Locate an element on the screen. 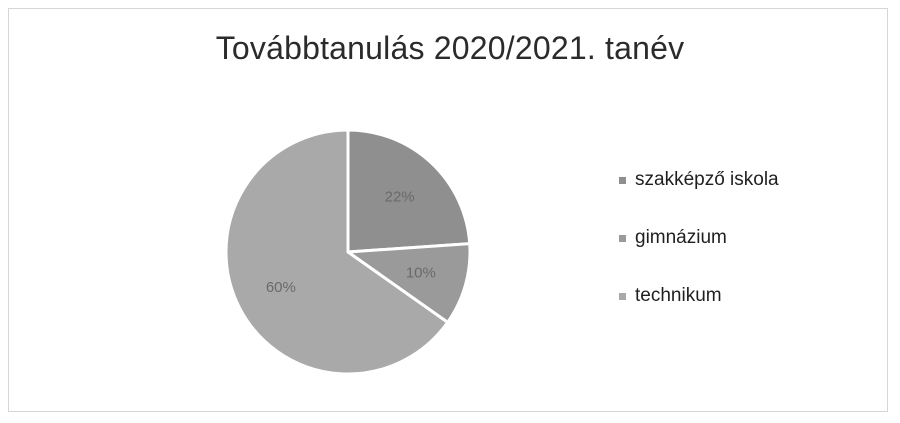 The width and height of the screenshot is (900, 423). pie-data-labels: 22% 10% 60% is located at coordinates (351, 242).